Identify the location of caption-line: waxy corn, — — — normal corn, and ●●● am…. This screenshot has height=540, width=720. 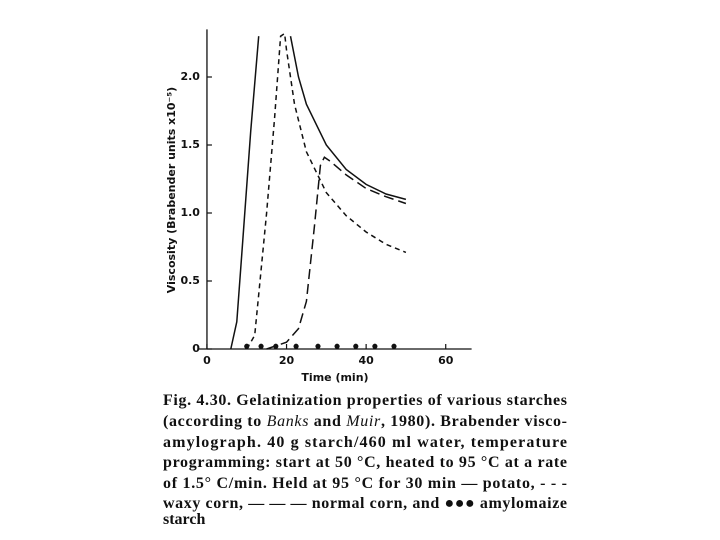
(365, 503).